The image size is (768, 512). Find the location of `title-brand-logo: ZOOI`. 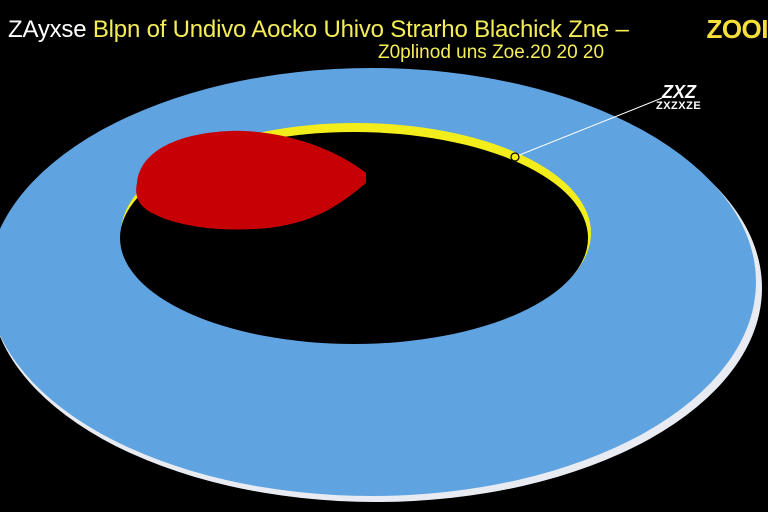

title-brand-logo: ZOOI is located at coordinates (737, 29).